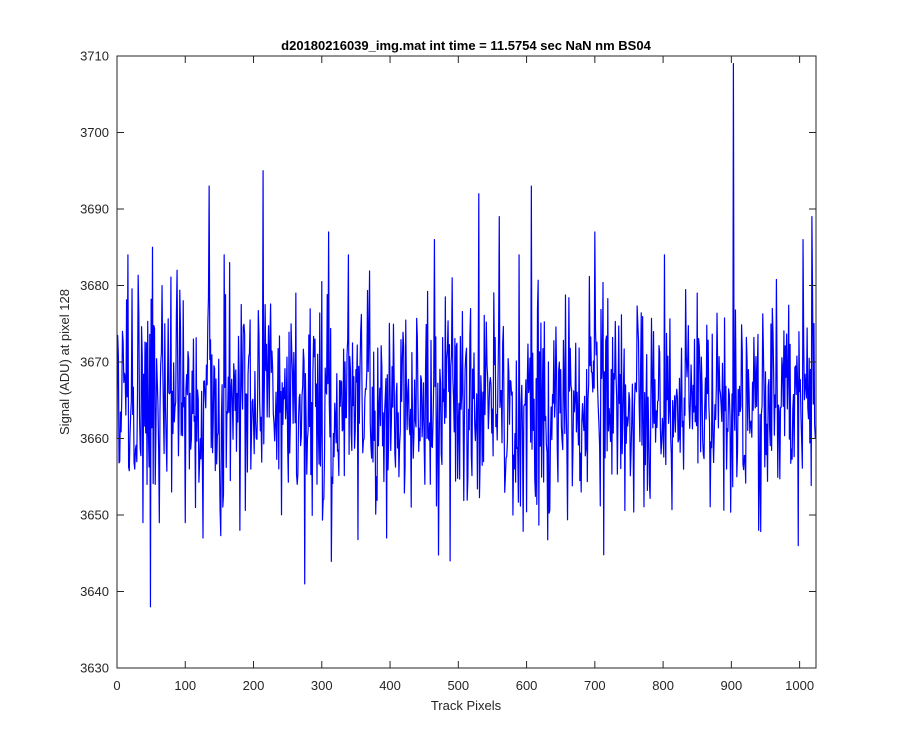  I want to click on x-tick-label: 900, so click(732, 685).